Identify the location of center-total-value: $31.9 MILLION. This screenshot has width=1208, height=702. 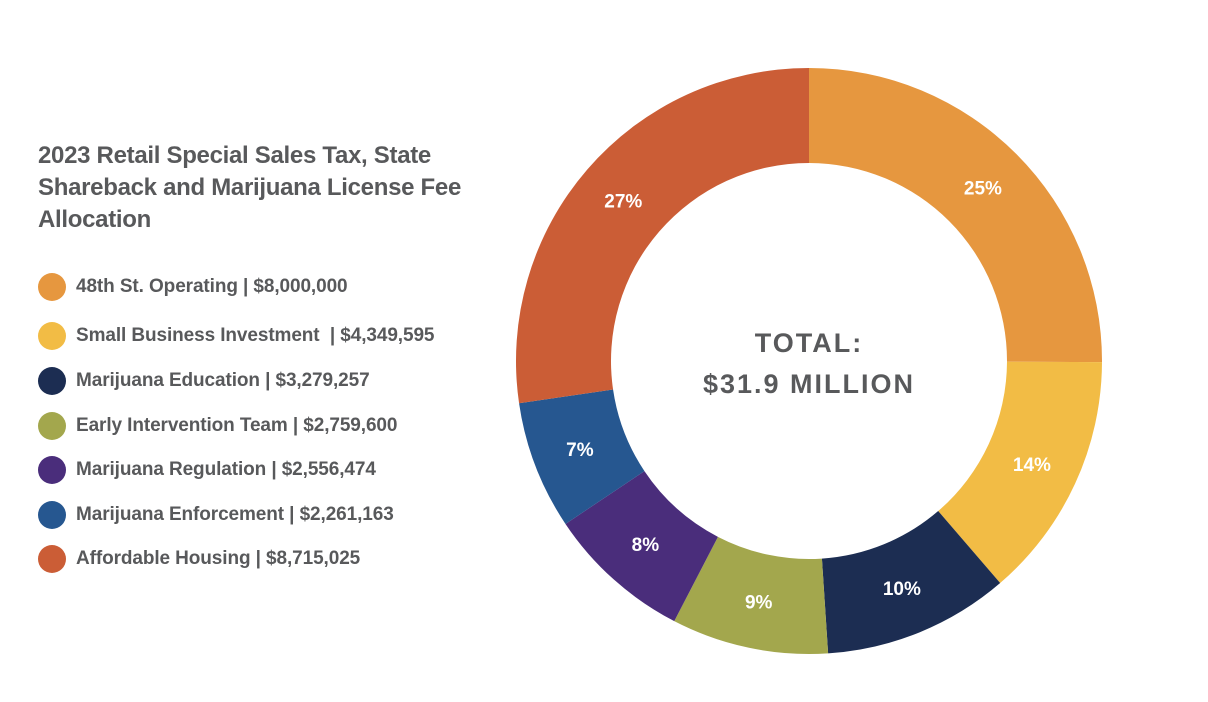
(809, 384).